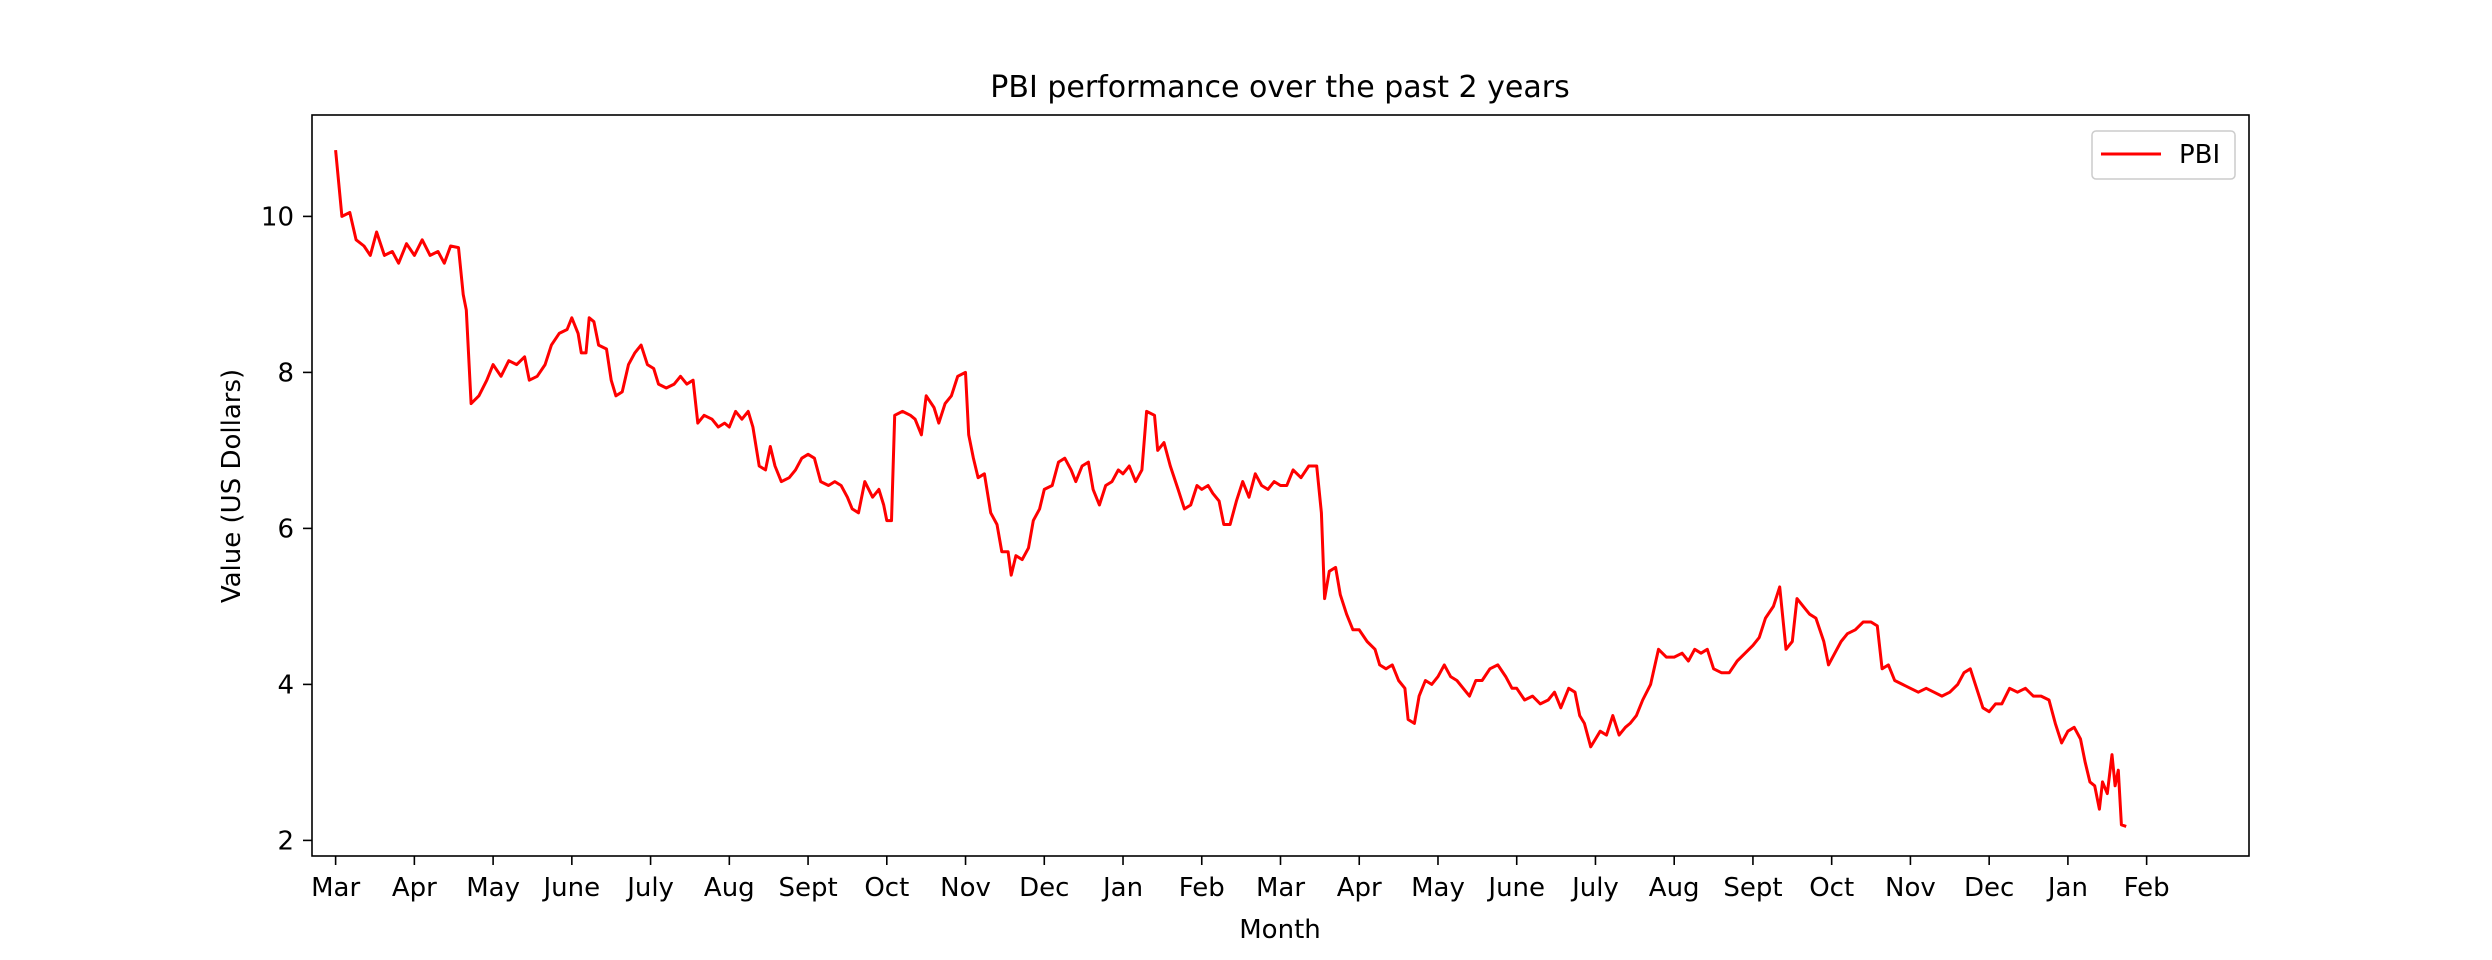 This screenshot has width=2492, height=960. Describe the element at coordinates (232, 486) in the screenshot. I see `y-axis-label: Value (US Dollars)` at that location.